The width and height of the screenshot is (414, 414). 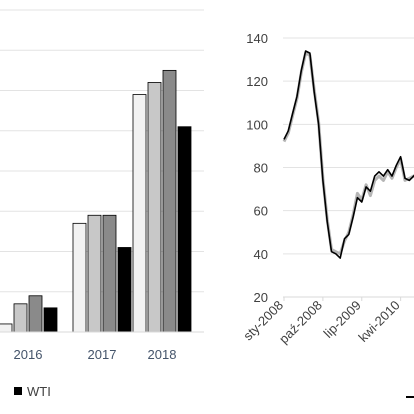 I want to click on line-chart-y-tick-labels: 20 40 60 80 100 120 140, so click(x=257, y=168).